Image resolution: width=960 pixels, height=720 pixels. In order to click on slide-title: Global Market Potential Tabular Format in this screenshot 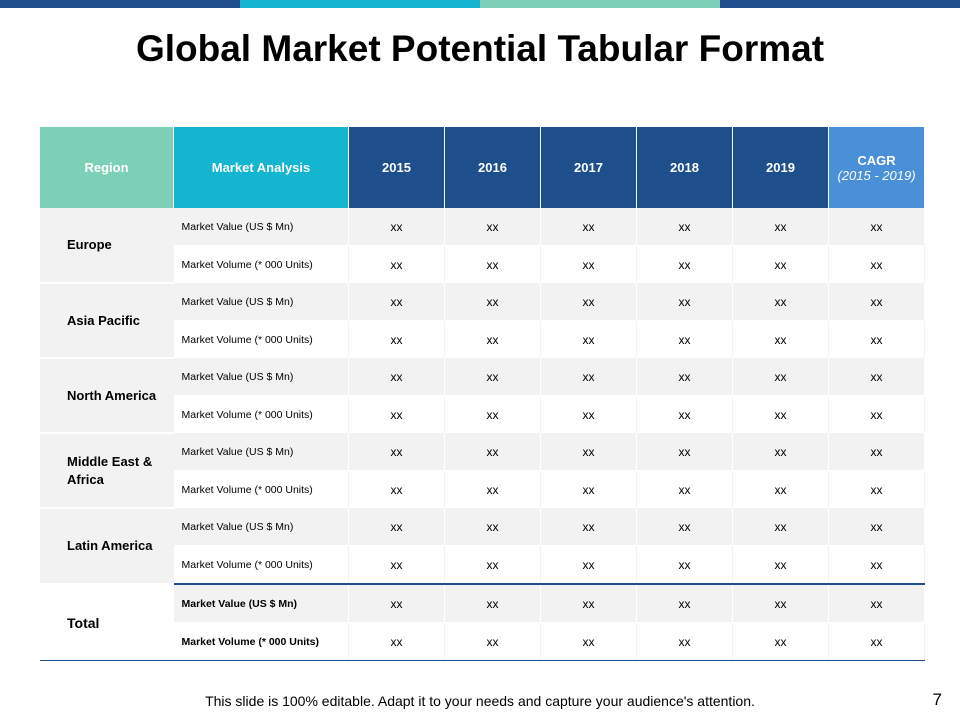, I will do `click(480, 48)`.